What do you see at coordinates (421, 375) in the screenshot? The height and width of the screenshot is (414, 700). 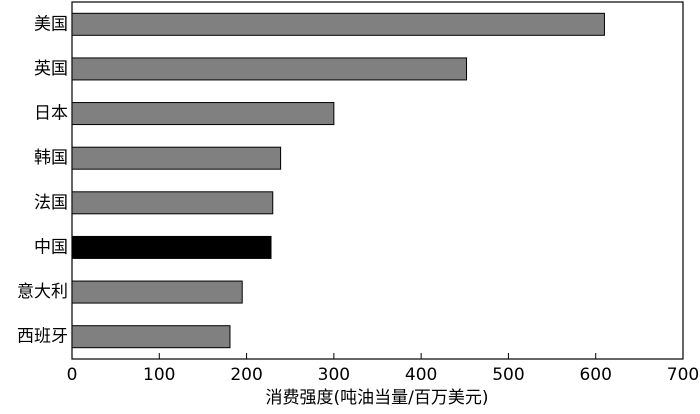 I see `x-tick-label: 400` at bounding box center [421, 375].